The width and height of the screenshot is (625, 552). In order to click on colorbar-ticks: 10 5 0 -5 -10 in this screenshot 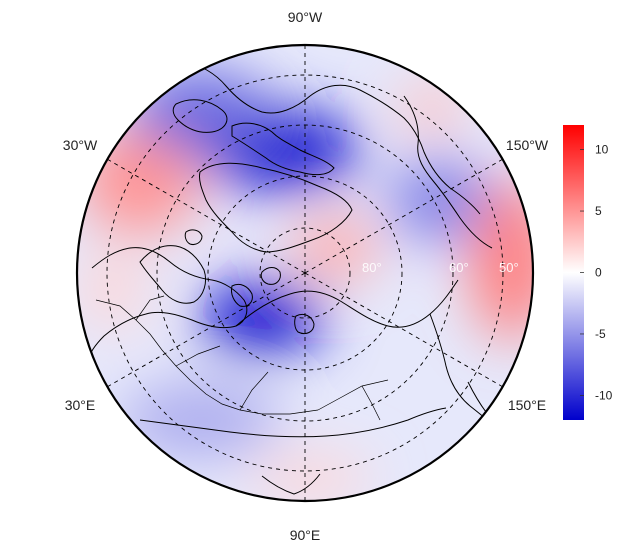, I will do `click(596, 272)`.